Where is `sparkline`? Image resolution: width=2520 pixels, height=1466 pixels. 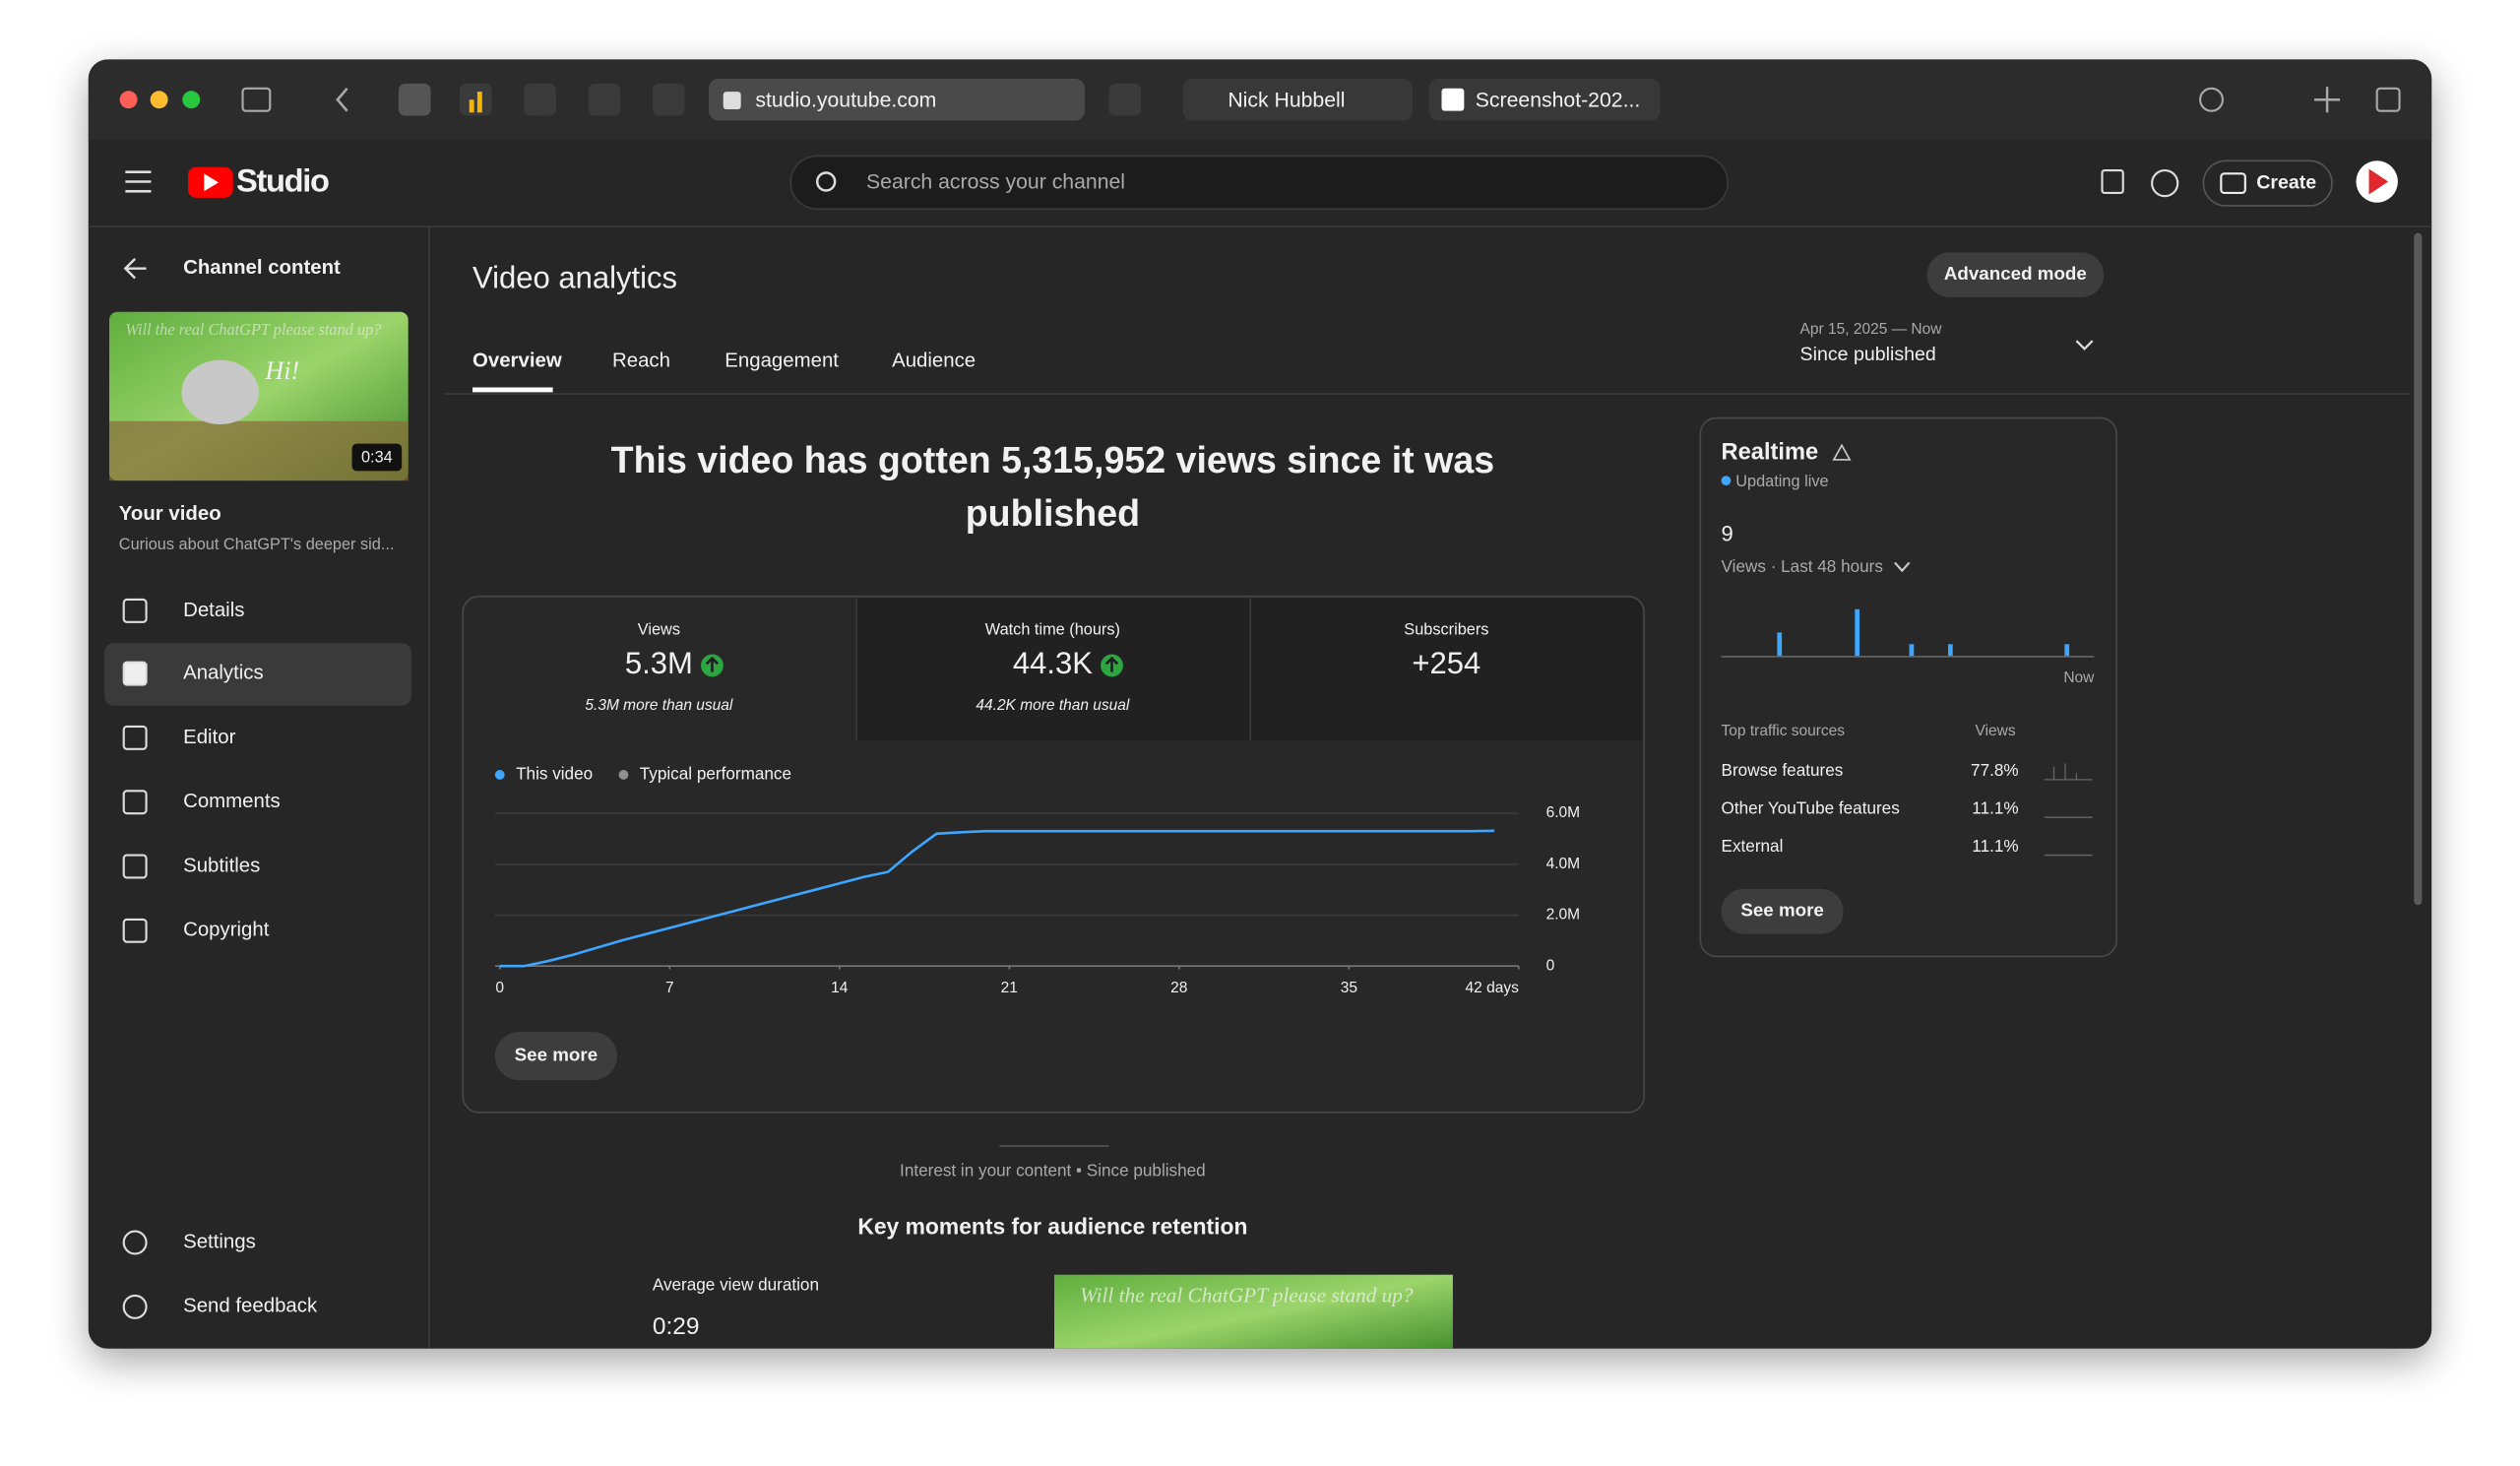 sparkline is located at coordinates (2068, 772).